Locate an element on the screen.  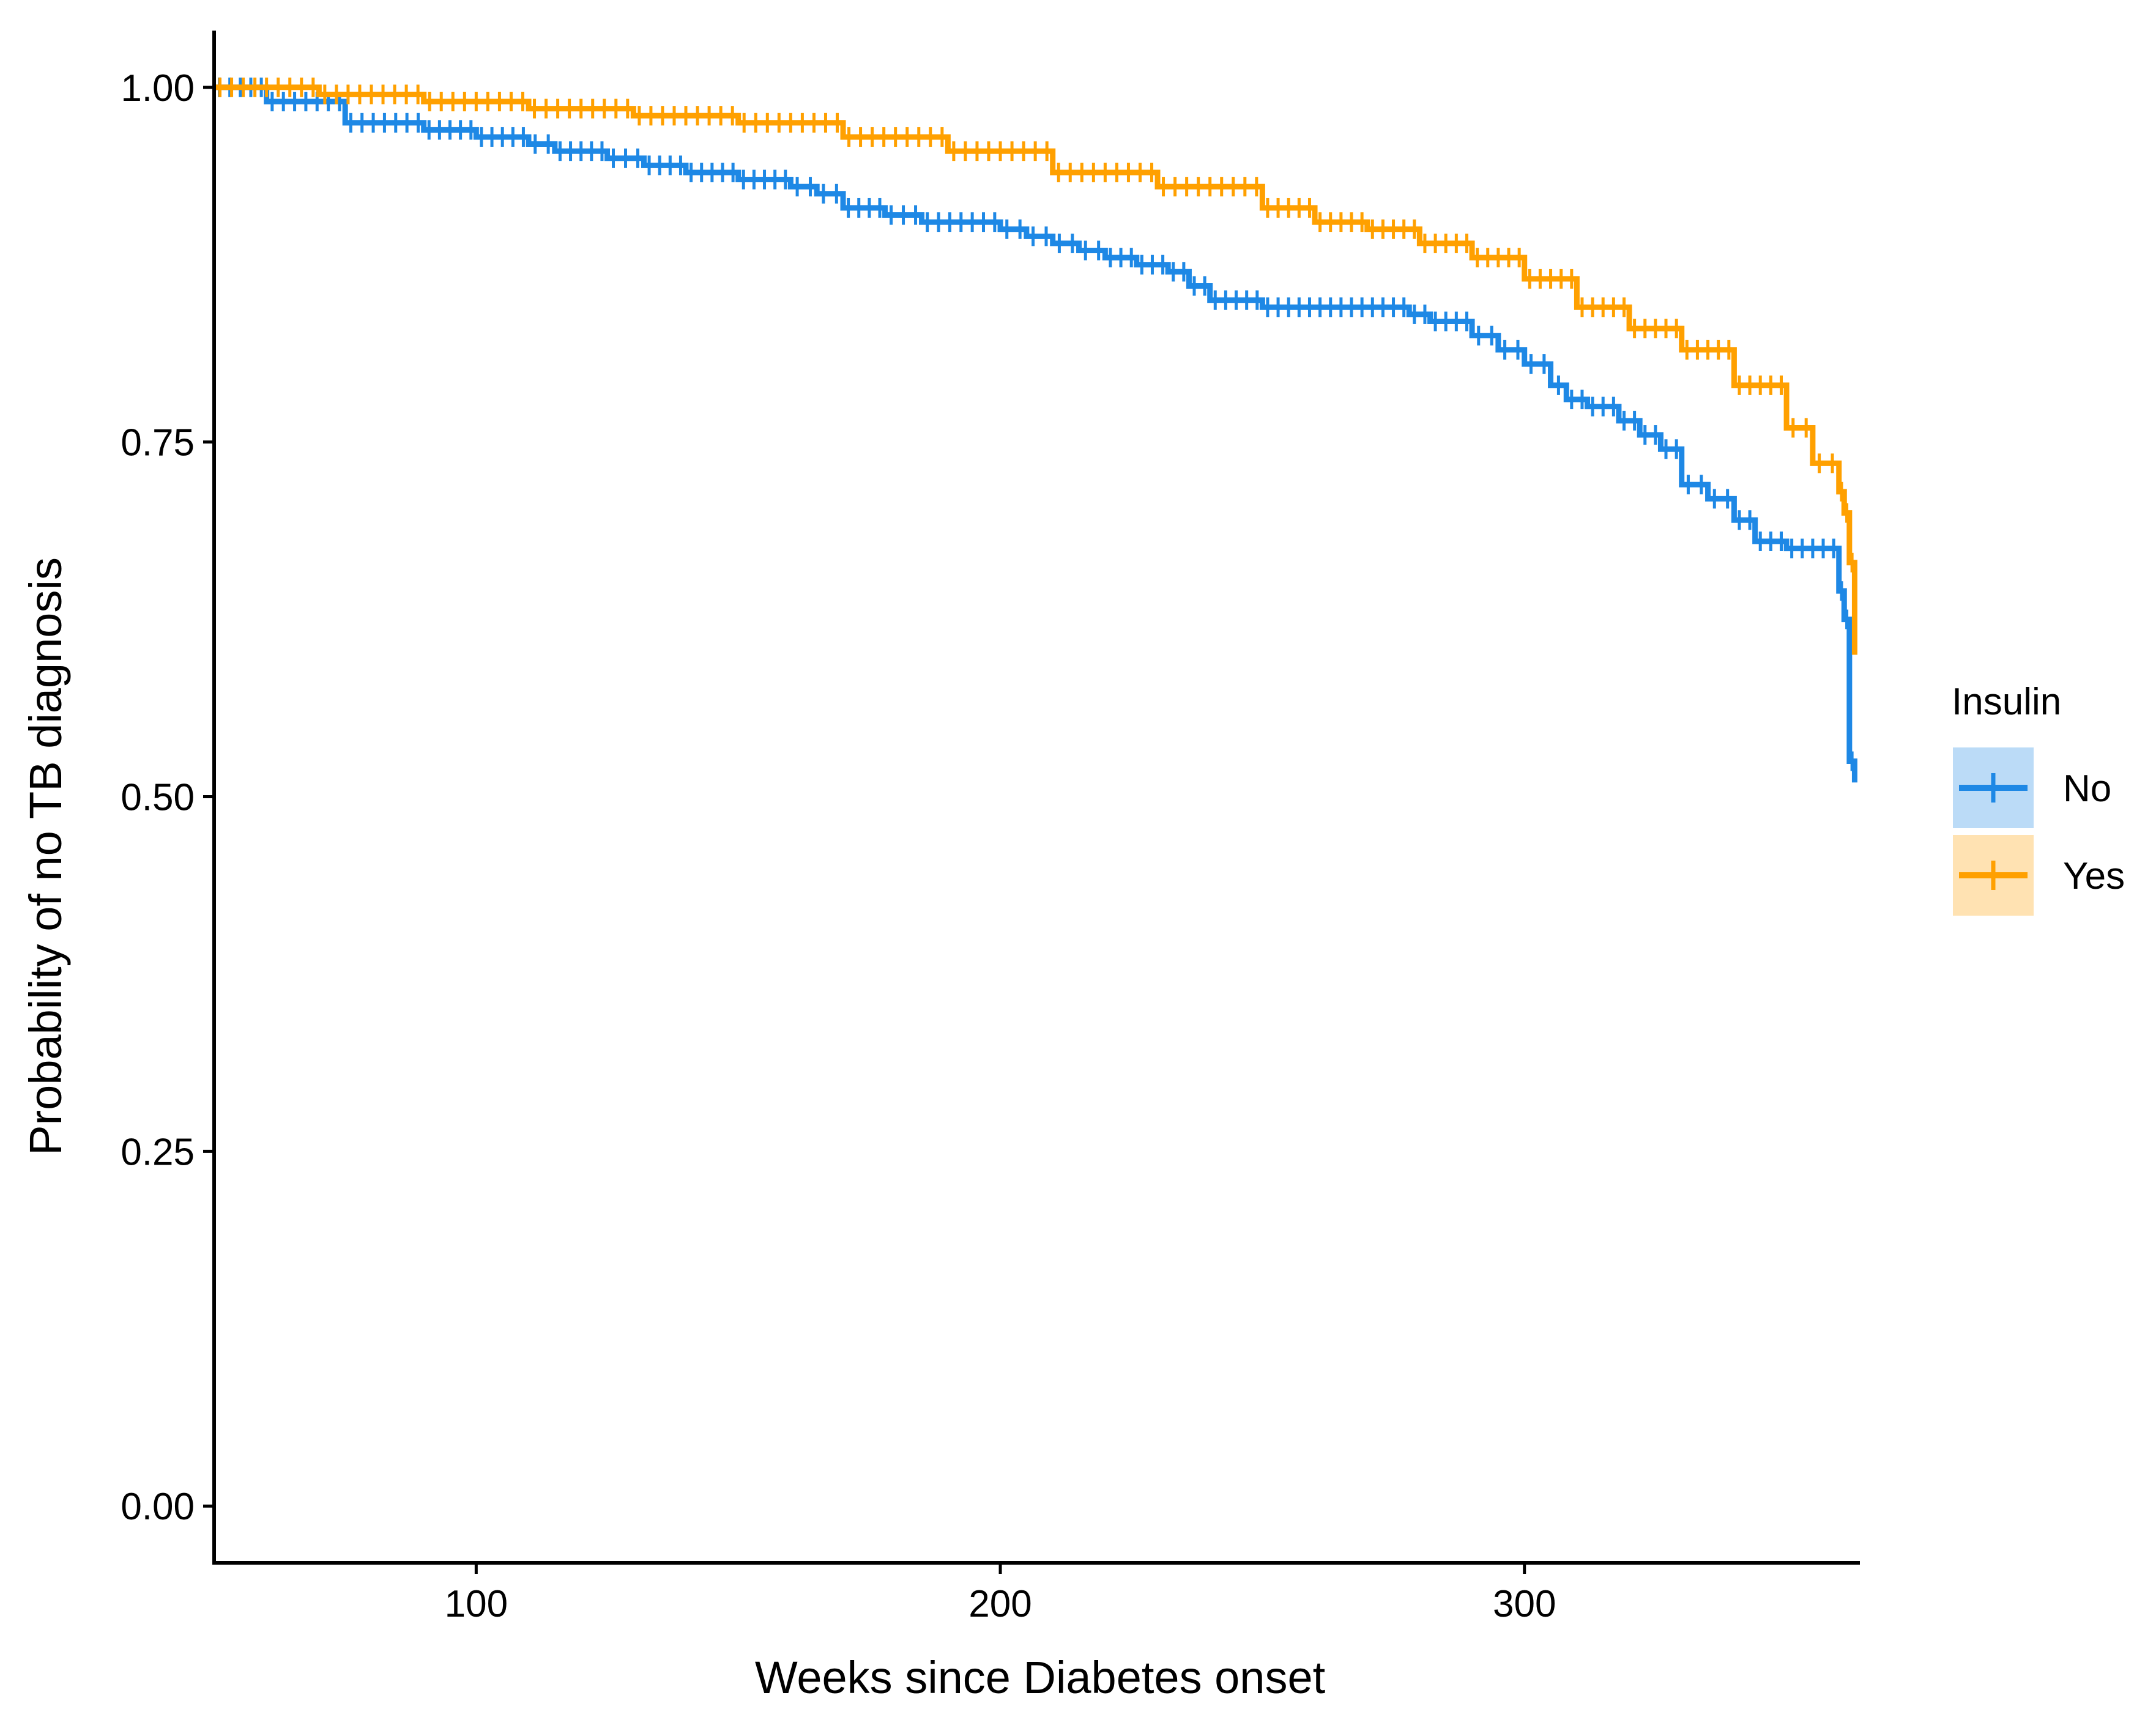
y-tick-label: 0.00 is located at coordinates (158, 1507).